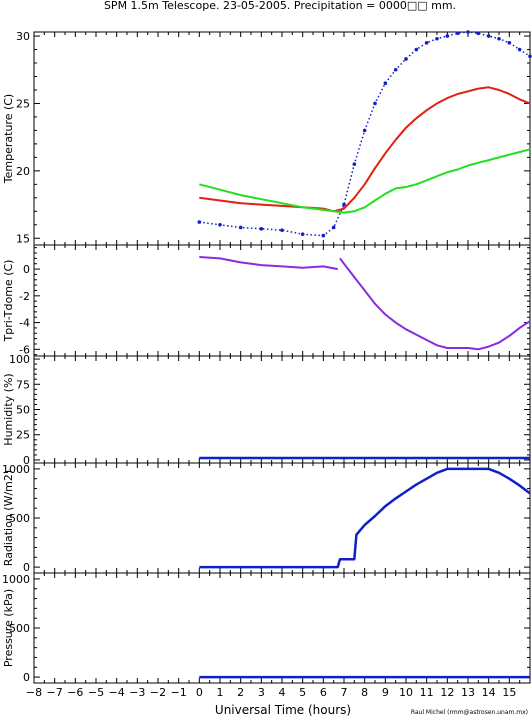 This screenshot has width=532, height=723. What do you see at coordinates (261, 692) in the screenshot?
I see `x-tick-label: 3` at bounding box center [261, 692].